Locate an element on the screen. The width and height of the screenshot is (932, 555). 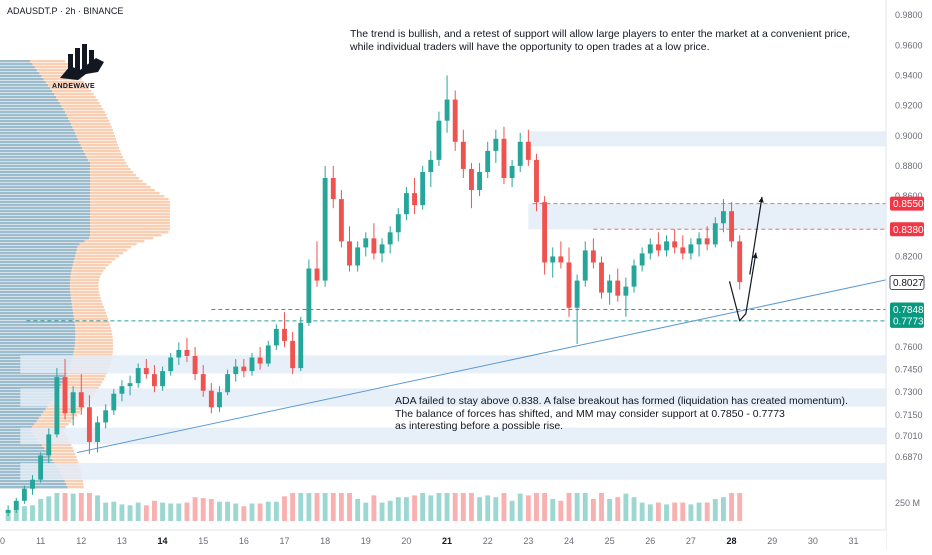
time-tick-label: 15 is located at coordinates (203, 541).